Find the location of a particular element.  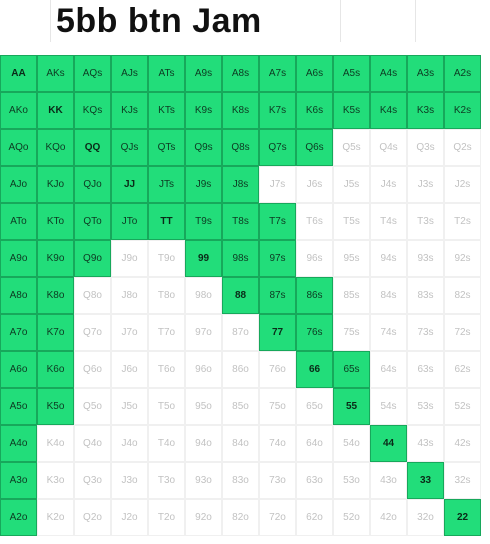

range-cell-jam: 97s is located at coordinates (277, 258).